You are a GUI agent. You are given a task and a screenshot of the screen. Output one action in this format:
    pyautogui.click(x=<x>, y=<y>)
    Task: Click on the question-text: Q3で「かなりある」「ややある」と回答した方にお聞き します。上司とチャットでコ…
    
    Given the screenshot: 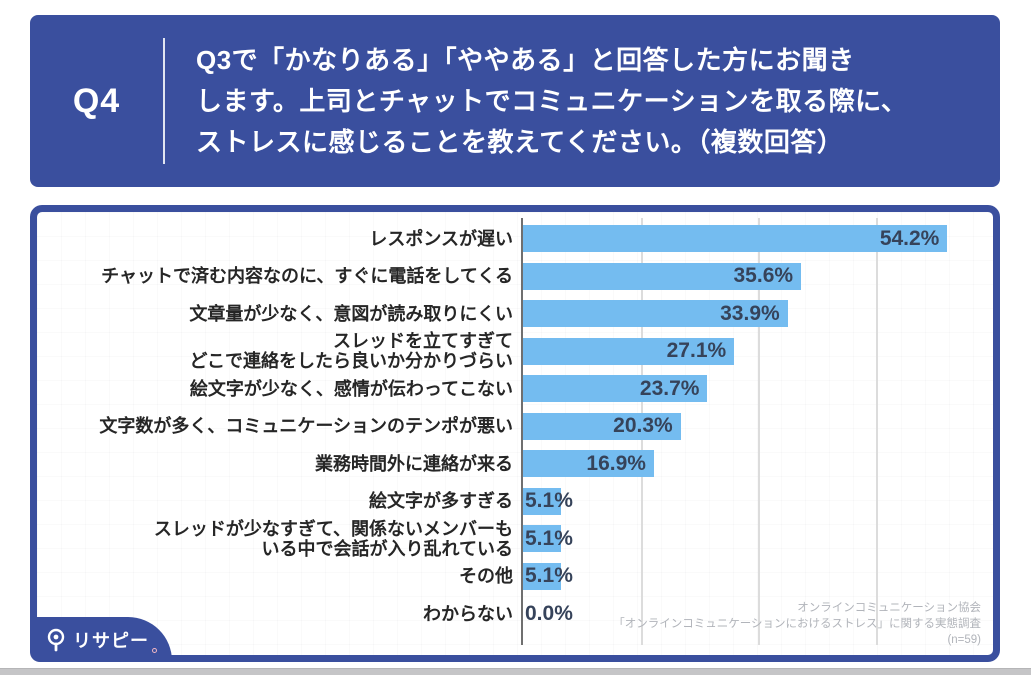 What is the action you would take?
    pyautogui.click(x=552, y=100)
    